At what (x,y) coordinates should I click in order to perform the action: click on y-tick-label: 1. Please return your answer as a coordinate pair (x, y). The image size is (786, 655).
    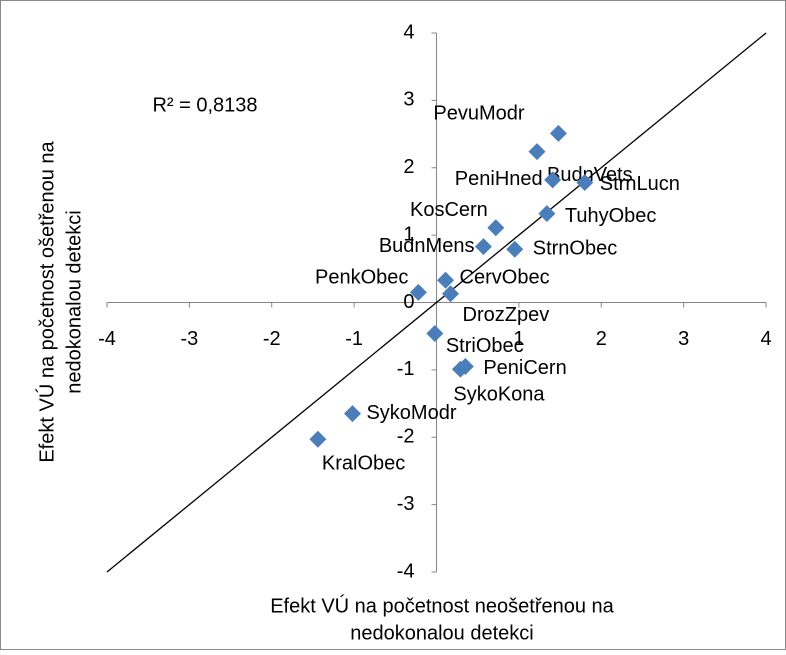
    Looking at the image, I should click on (408, 234).